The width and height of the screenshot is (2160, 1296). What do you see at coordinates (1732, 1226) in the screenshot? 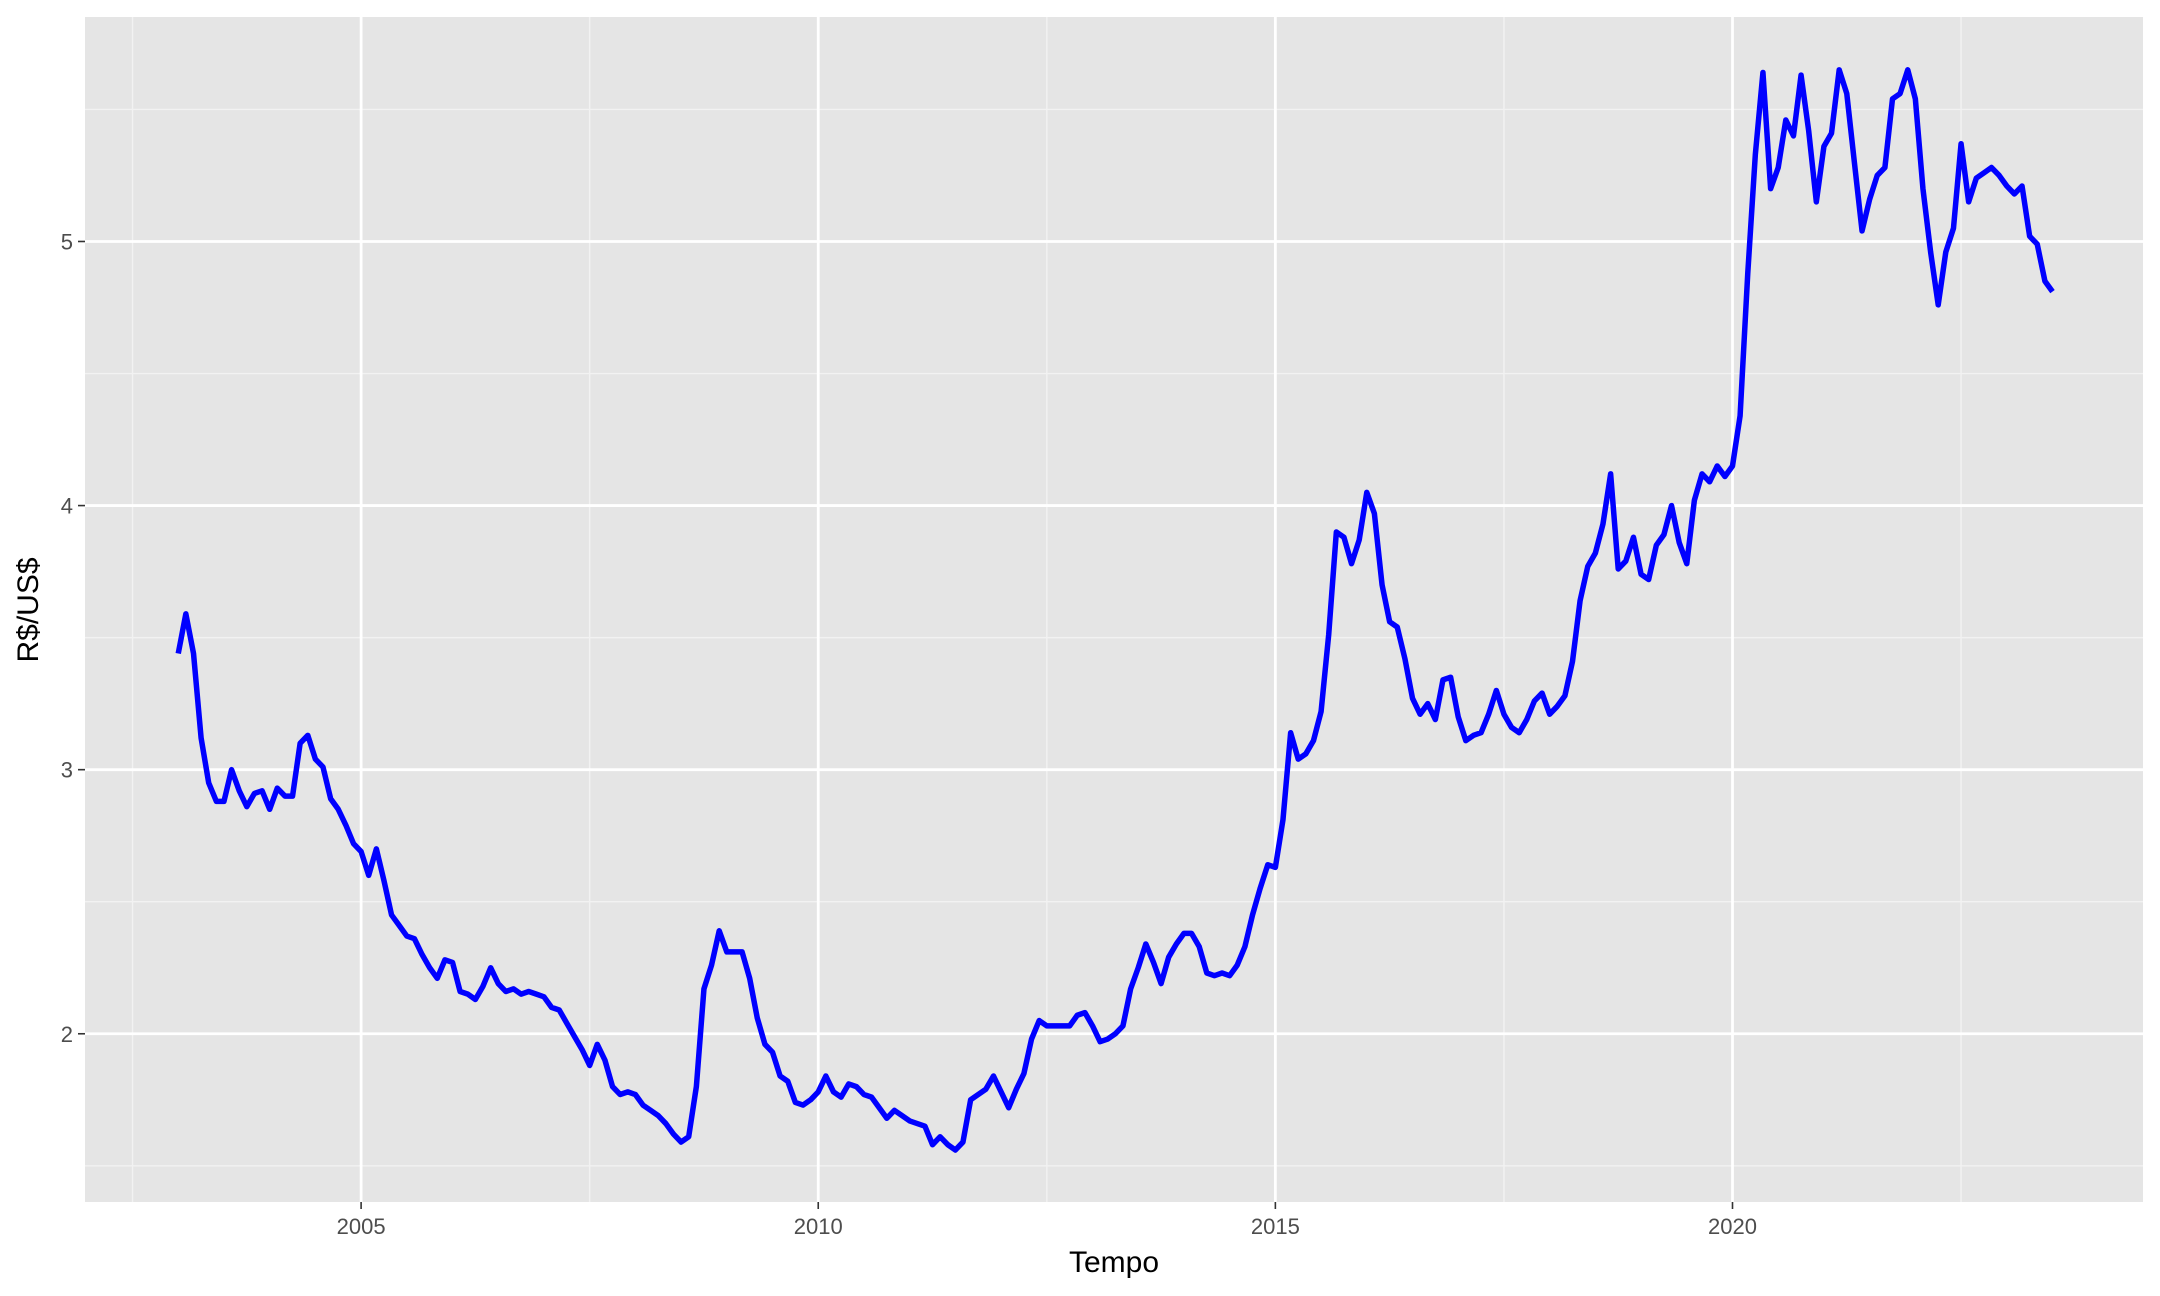
I see `x-tick-label: 2020` at bounding box center [1732, 1226].